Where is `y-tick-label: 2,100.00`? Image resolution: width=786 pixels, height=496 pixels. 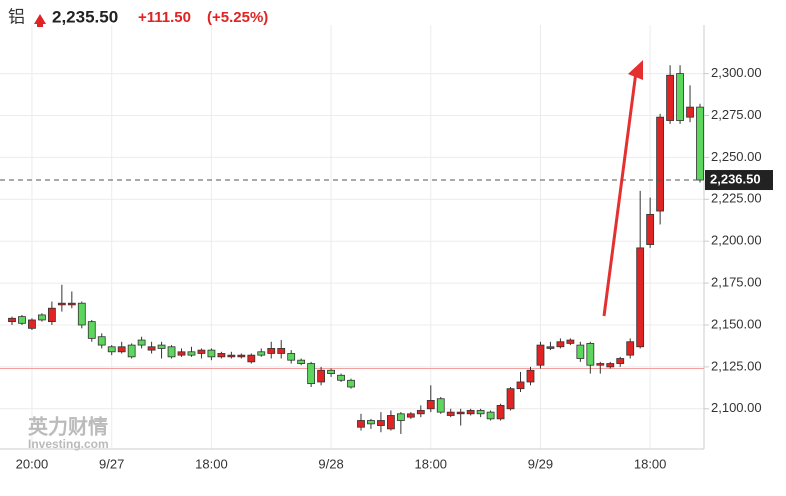 y-tick-label: 2,100.00 is located at coordinates (736, 407).